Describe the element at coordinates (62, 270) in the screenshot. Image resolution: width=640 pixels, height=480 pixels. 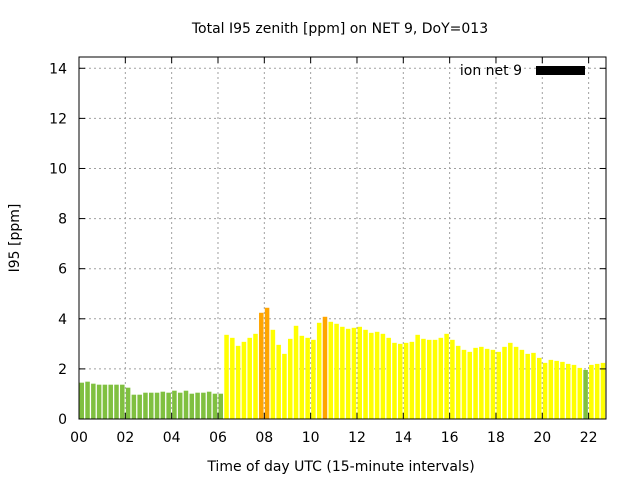
I see `y-tick-label: 6` at that location.